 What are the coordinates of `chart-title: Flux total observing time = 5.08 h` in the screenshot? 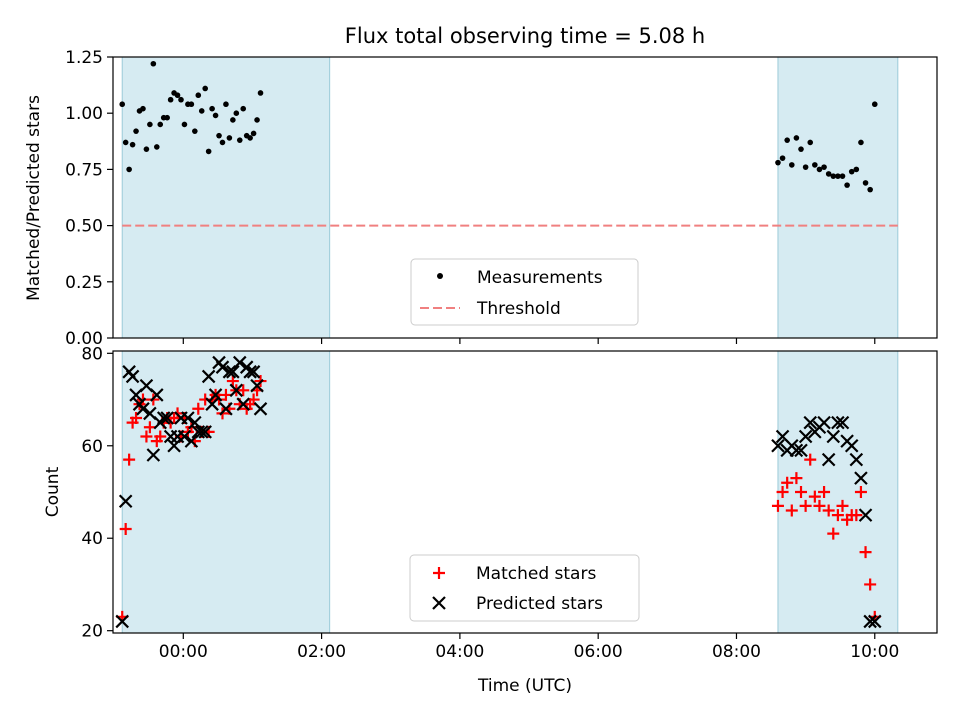 It's located at (525, 36).